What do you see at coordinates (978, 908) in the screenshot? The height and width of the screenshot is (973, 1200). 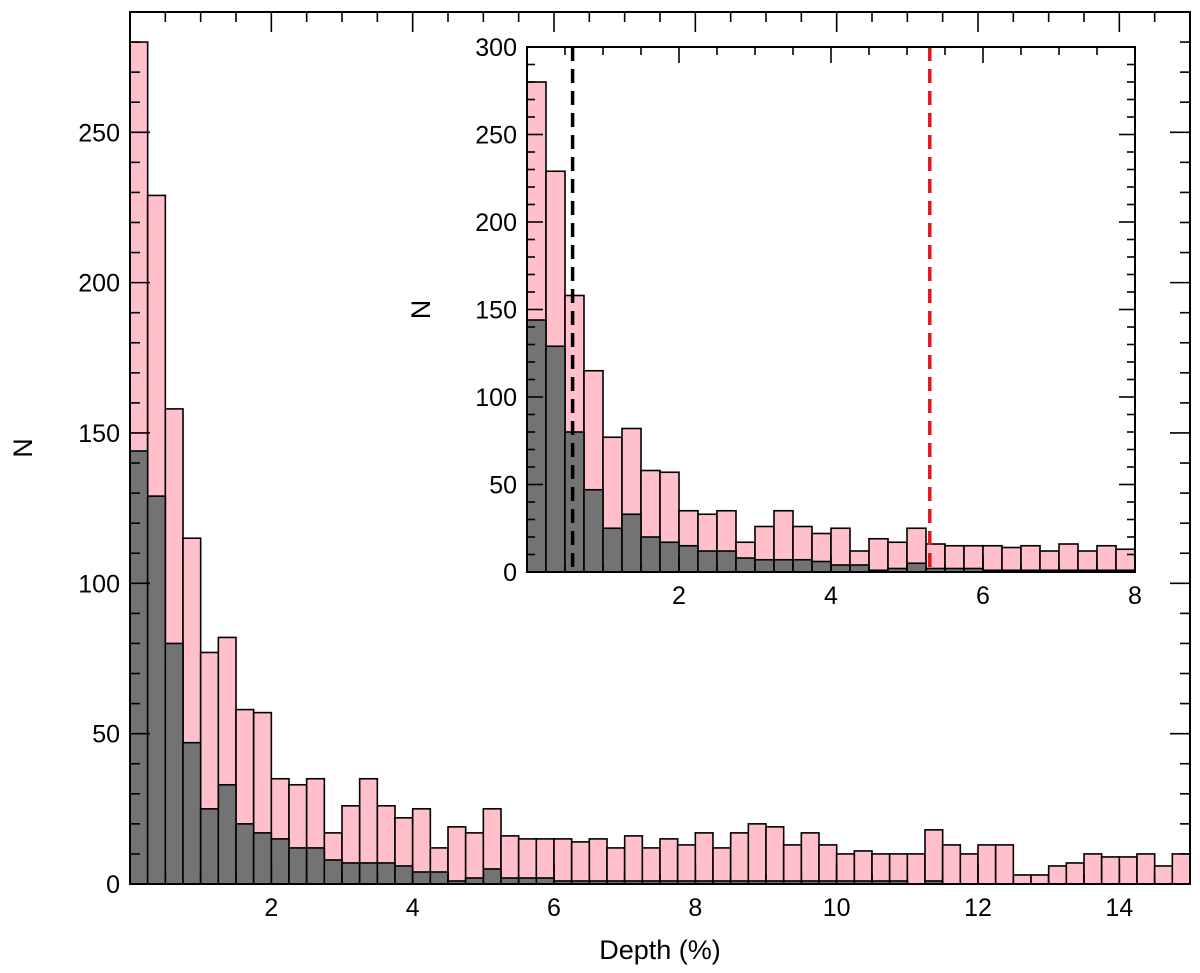 I see `x-tick-label: 12` at bounding box center [978, 908].